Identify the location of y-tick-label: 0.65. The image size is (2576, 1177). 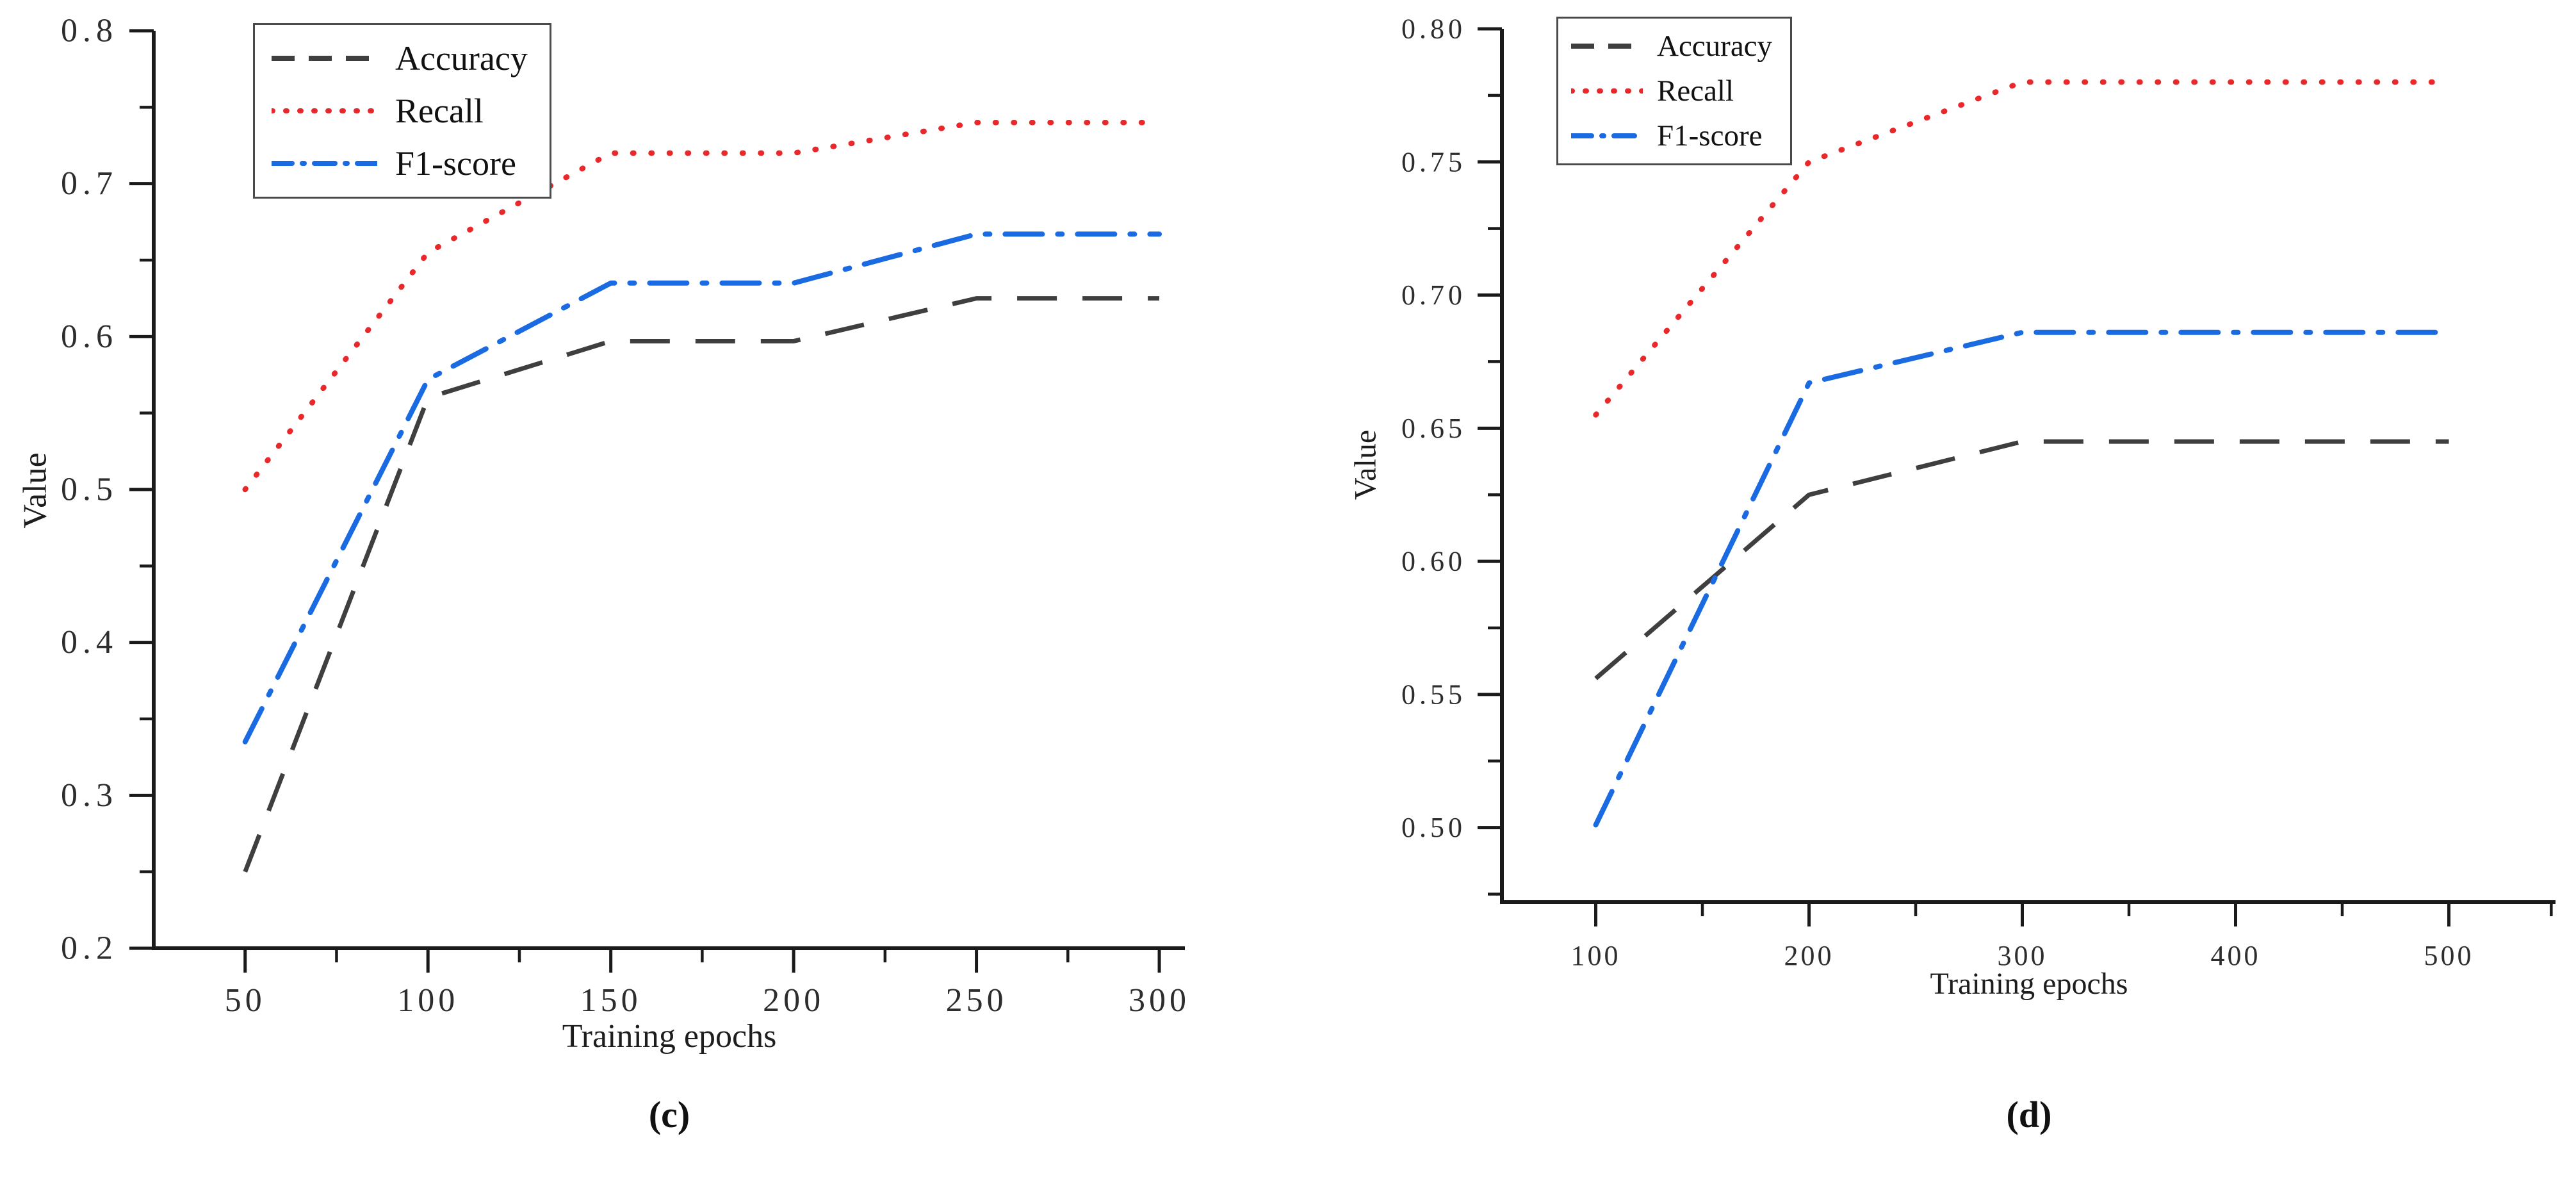
(1433, 429).